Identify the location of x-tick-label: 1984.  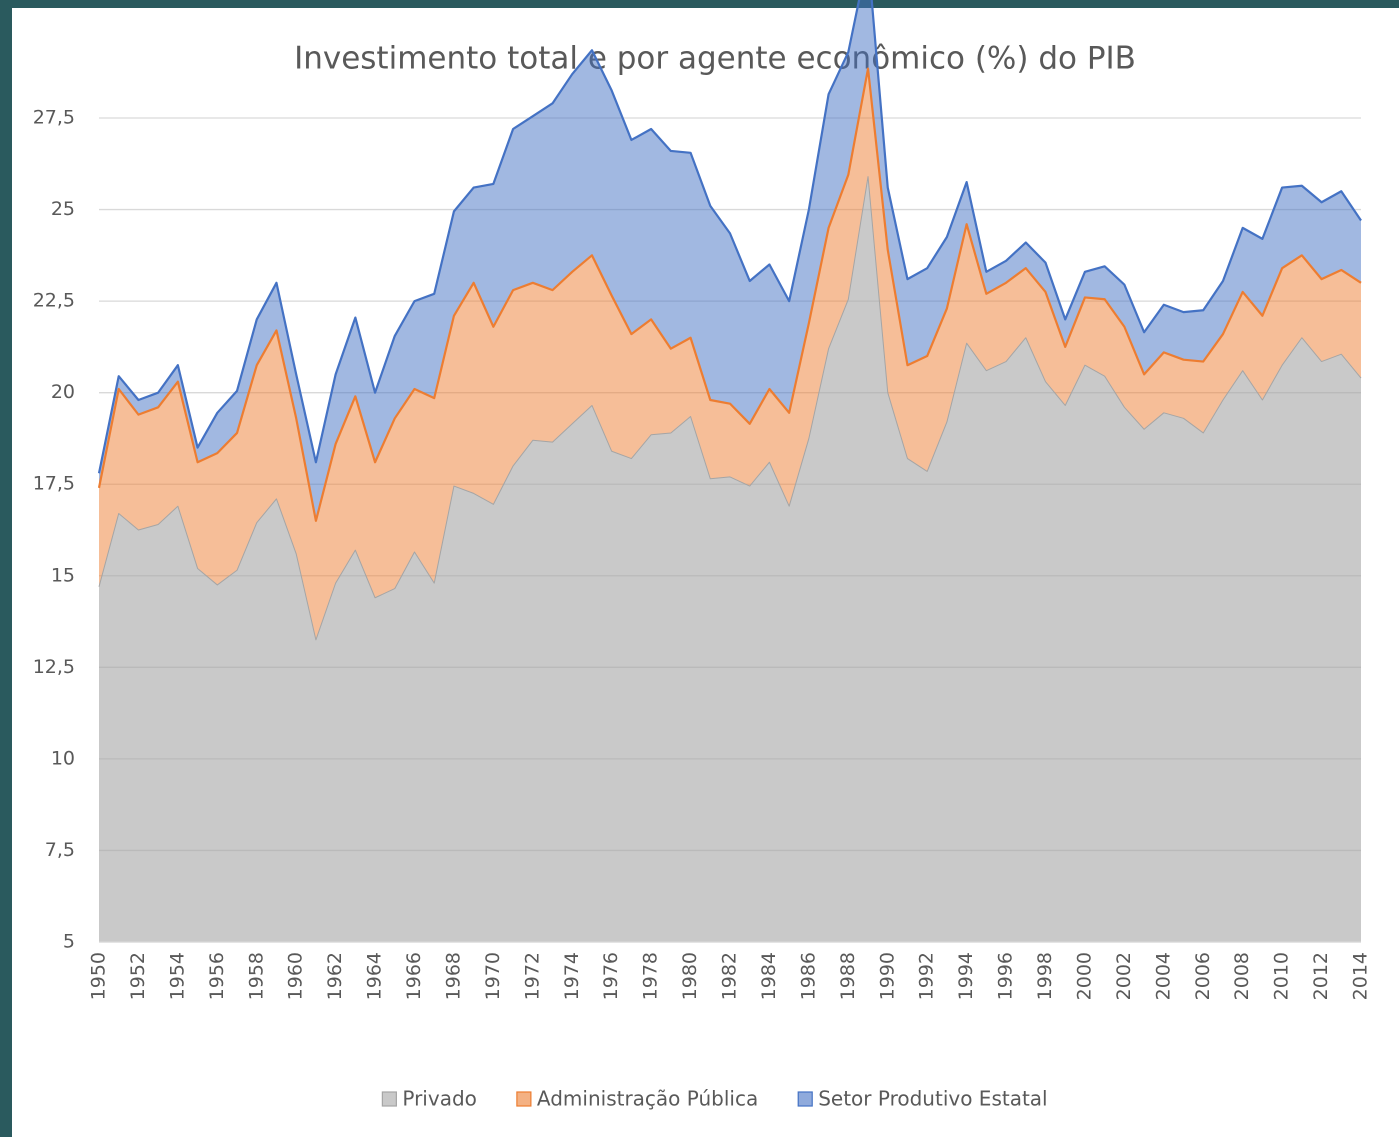
(769, 976).